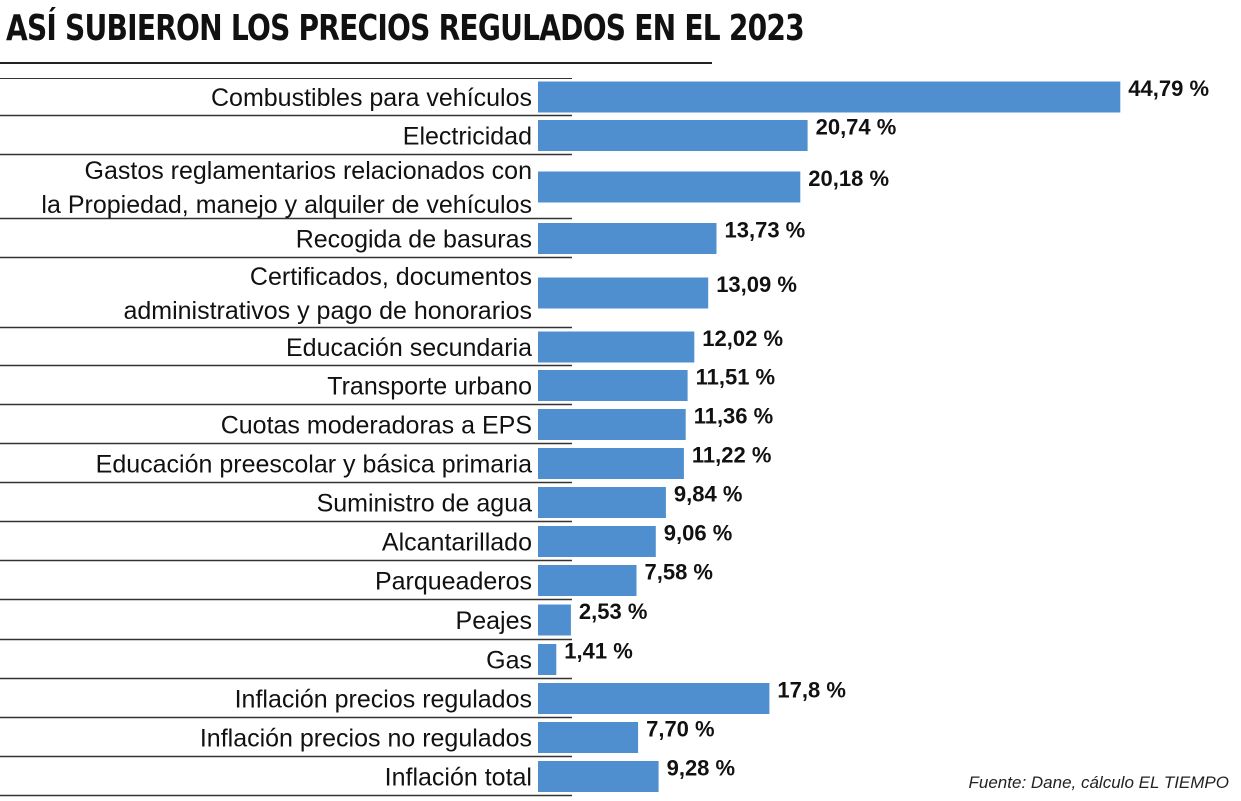 The image size is (1241, 801). Describe the element at coordinates (509, 661) in the screenshot. I see `category-label: Gas` at that location.